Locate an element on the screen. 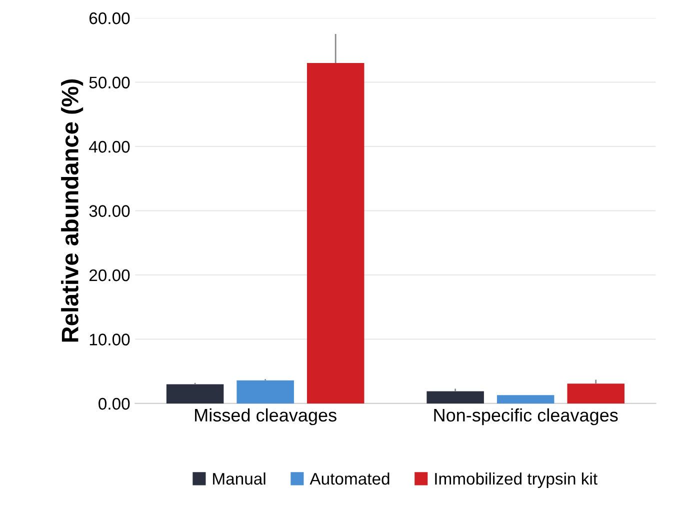 The height and width of the screenshot is (514, 676). y-tick-label: 50.00 is located at coordinates (109, 82).